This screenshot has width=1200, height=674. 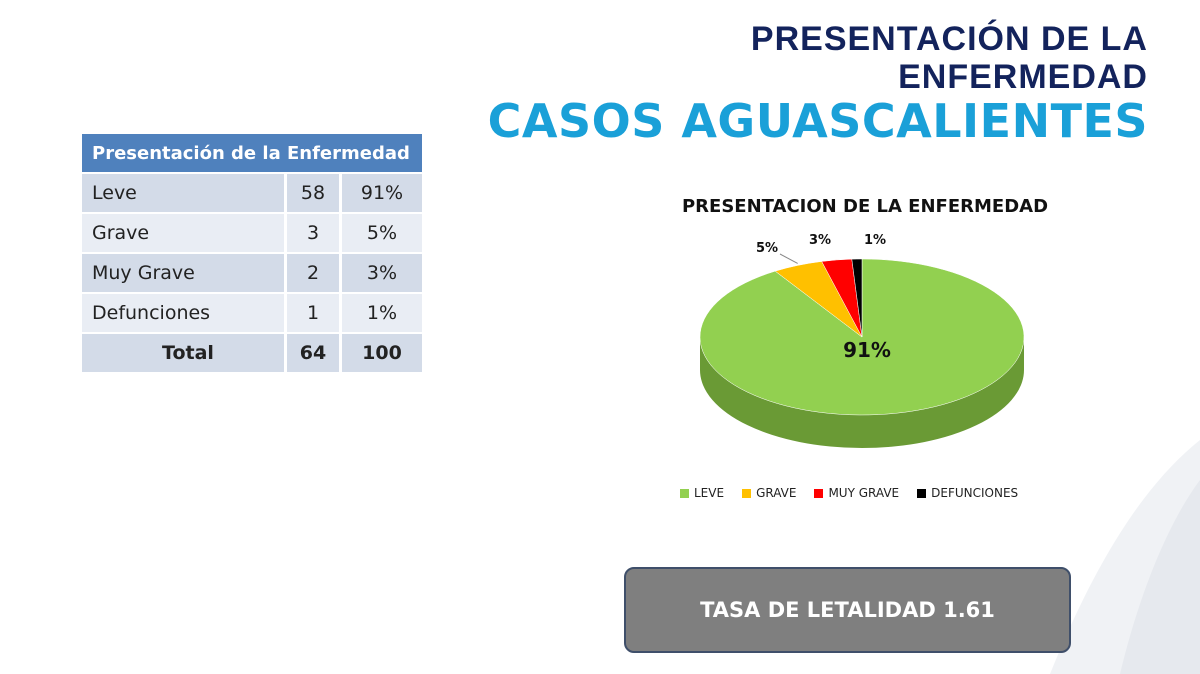 I want to click on row-percent: 5%, so click(x=380, y=232).